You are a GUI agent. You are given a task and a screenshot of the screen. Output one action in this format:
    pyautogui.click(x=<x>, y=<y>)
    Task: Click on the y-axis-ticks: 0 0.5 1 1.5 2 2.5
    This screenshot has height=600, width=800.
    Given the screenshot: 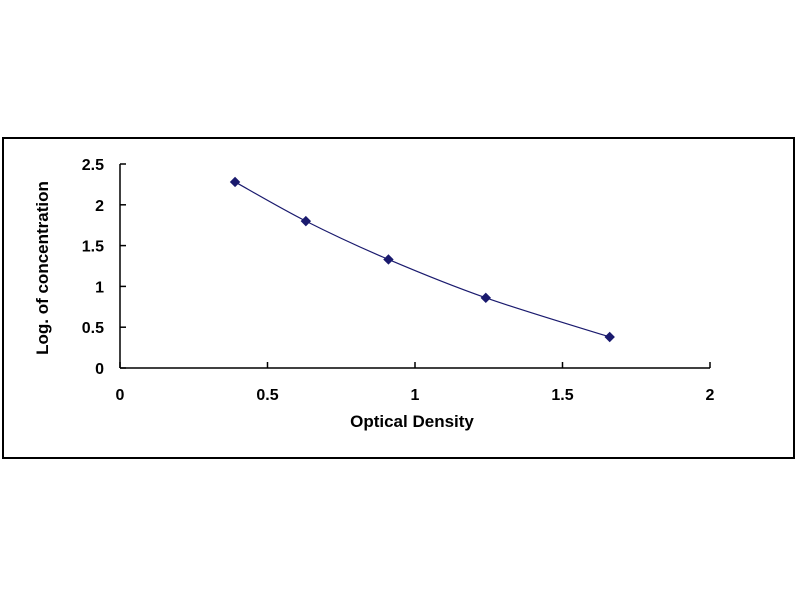 What is the action you would take?
    pyautogui.click(x=104, y=267)
    